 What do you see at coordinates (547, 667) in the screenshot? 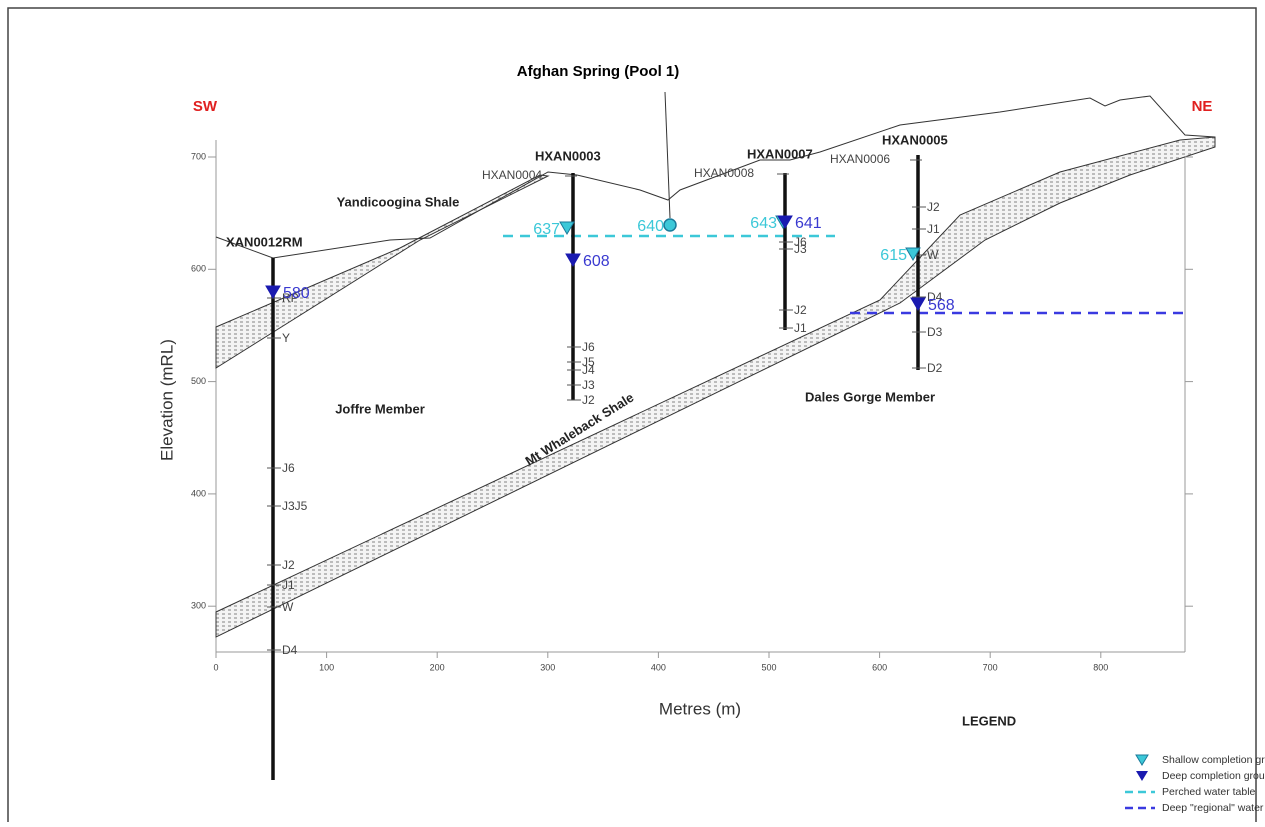
I see `x-tick-label: 300` at bounding box center [547, 667].